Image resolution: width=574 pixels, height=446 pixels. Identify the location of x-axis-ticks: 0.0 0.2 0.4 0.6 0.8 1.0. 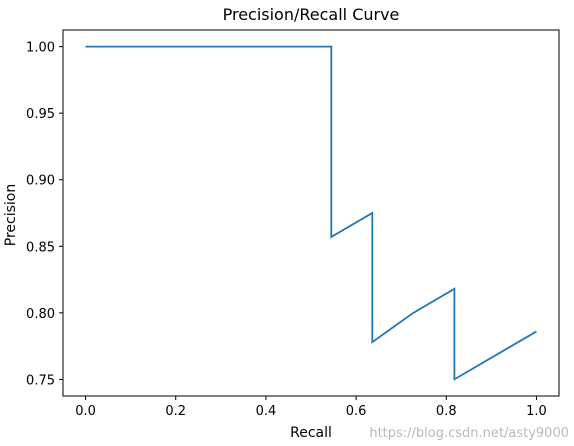
(311, 407).